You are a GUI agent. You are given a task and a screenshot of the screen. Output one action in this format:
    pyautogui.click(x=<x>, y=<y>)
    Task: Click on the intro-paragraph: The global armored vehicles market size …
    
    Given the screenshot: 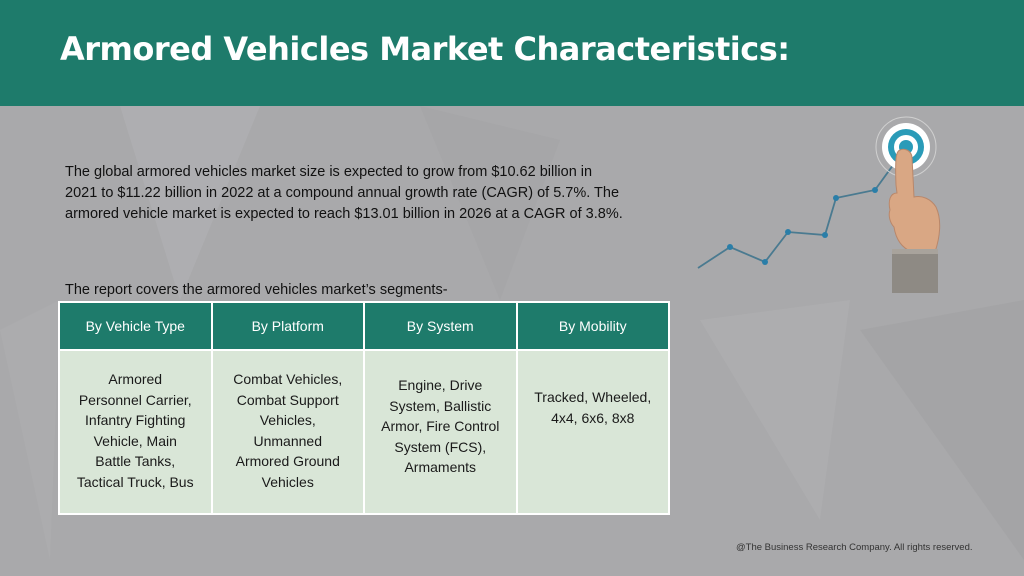 What is the action you would take?
    pyautogui.click(x=375, y=193)
    